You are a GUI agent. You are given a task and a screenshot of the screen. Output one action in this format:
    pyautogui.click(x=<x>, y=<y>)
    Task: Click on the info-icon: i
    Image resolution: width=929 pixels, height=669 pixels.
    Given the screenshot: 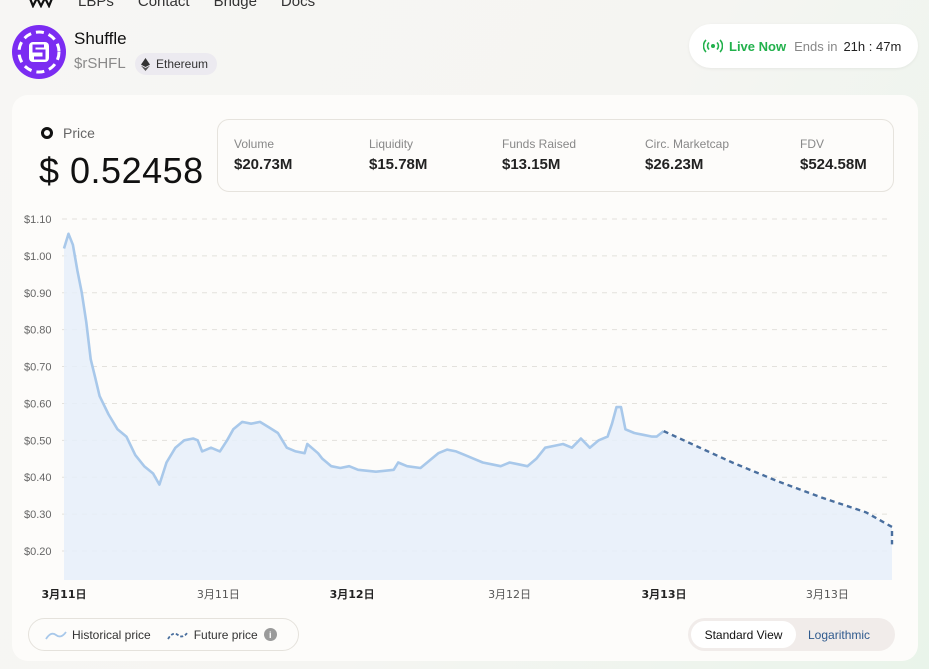 What is the action you would take?
    pyautogui.click(x=270, y=634)
    